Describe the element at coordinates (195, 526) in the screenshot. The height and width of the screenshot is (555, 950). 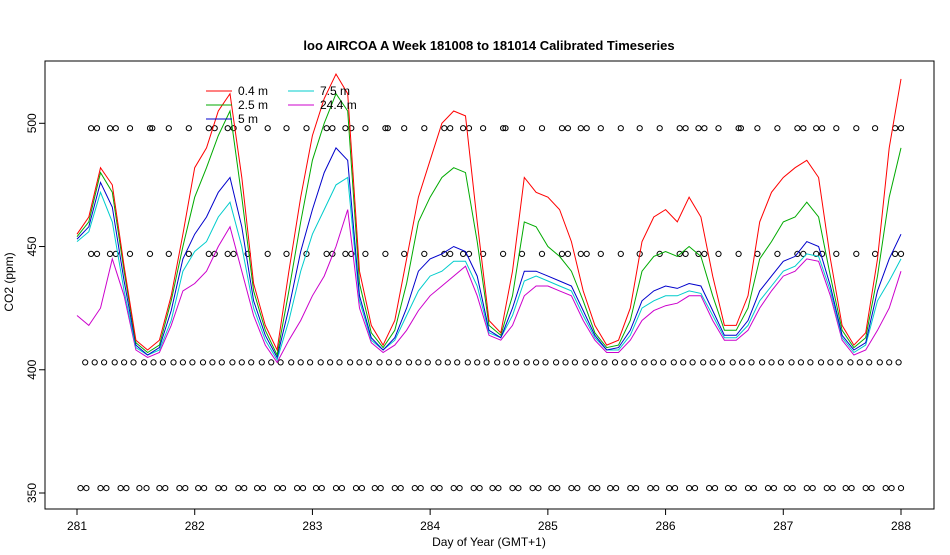
I see `x-tick-label: 282` at that location.